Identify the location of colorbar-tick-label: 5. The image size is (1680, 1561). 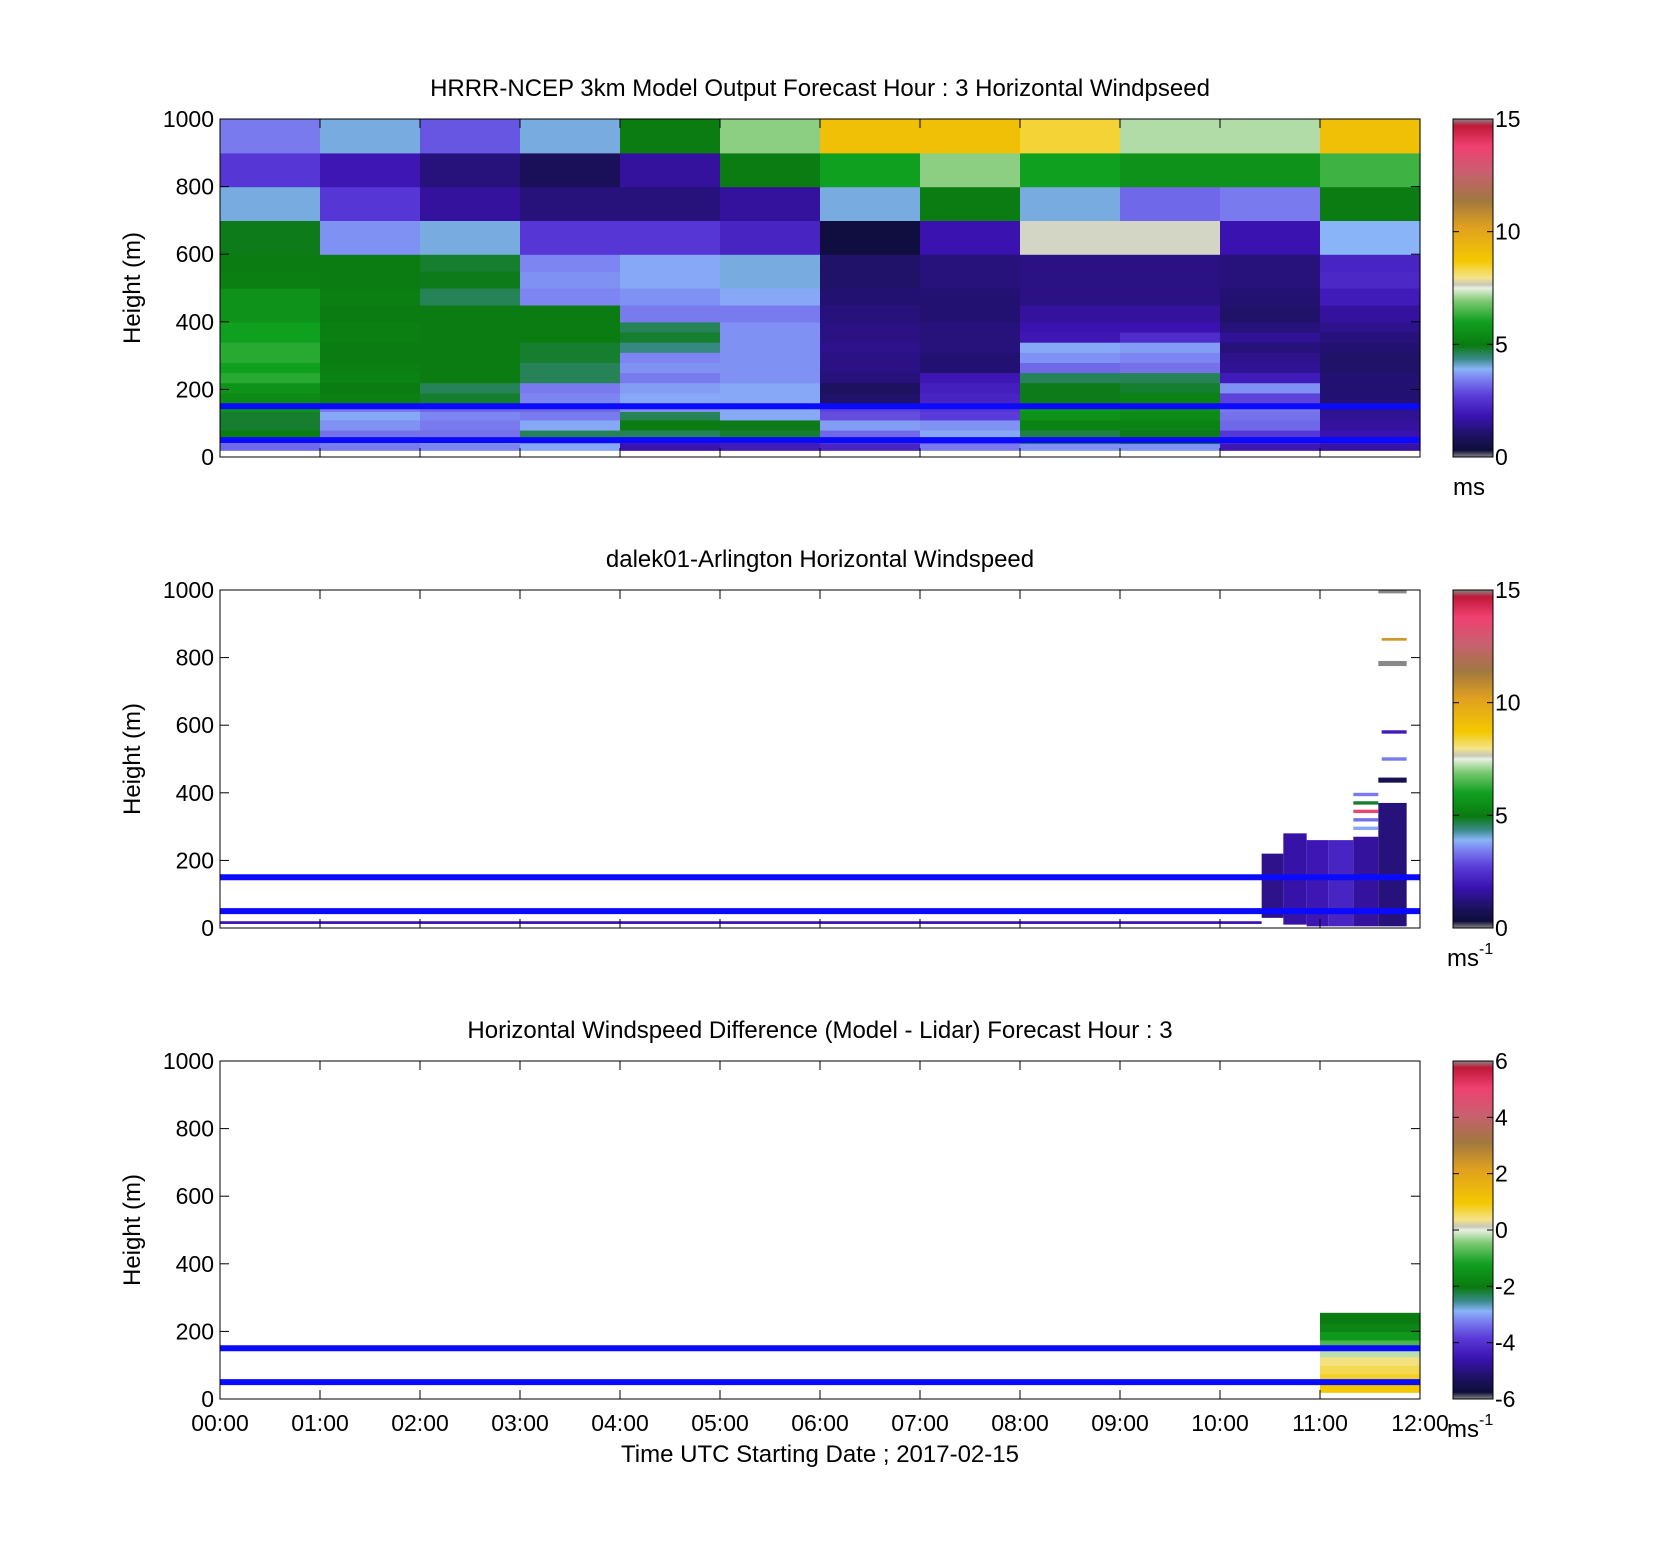
(1501, 344).